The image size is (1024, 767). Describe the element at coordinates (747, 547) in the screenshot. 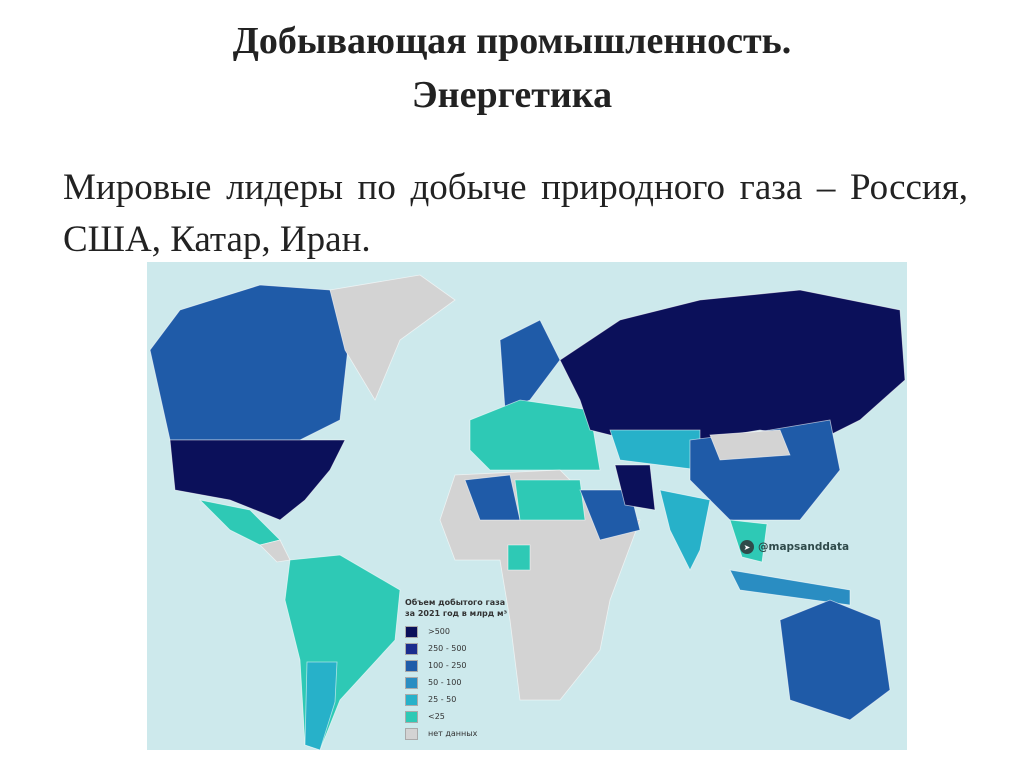

I see `telegram-icon: ➤` at that location.